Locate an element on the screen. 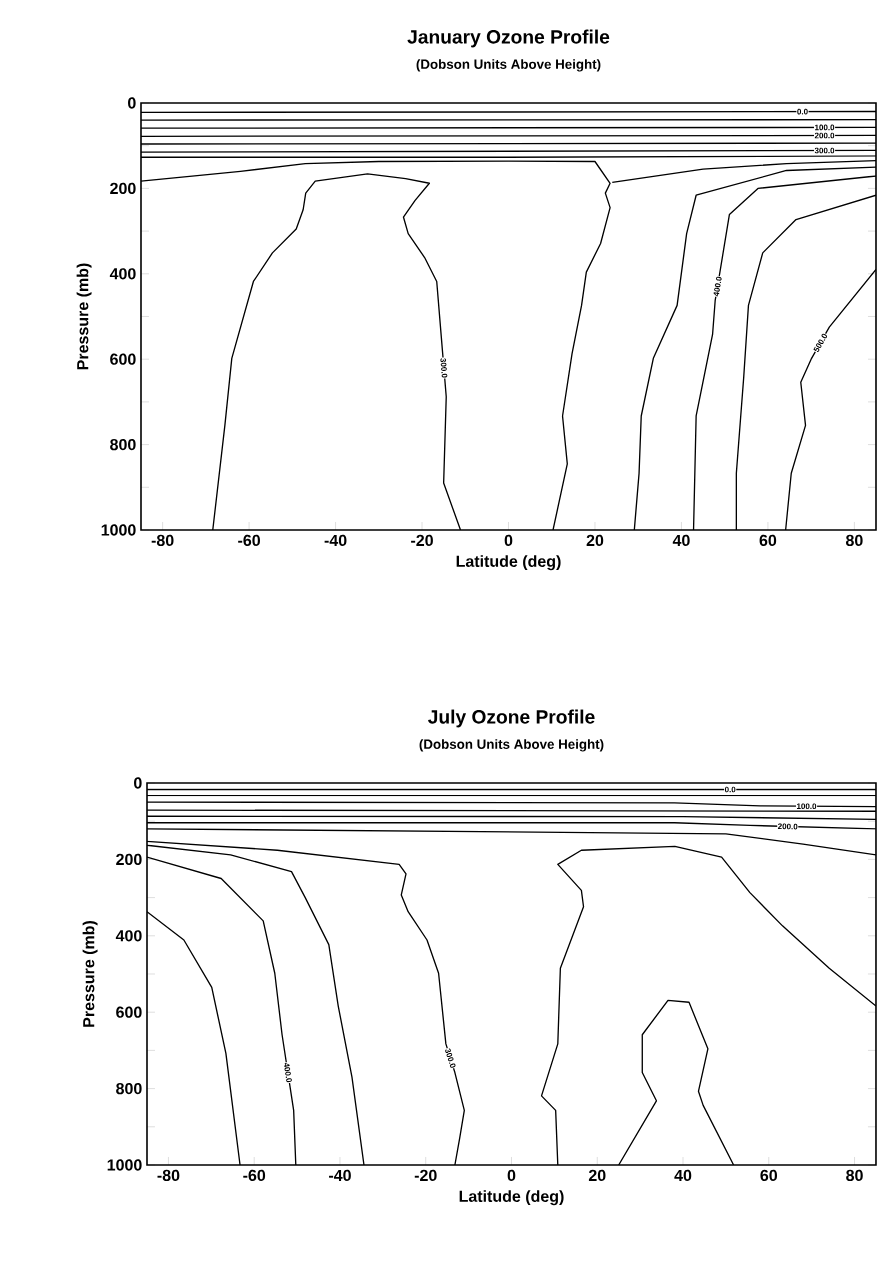 The width and height of the screenshot is (881, 1285). chart-title: January Ozone Profile is located at coordinates (508, 38).